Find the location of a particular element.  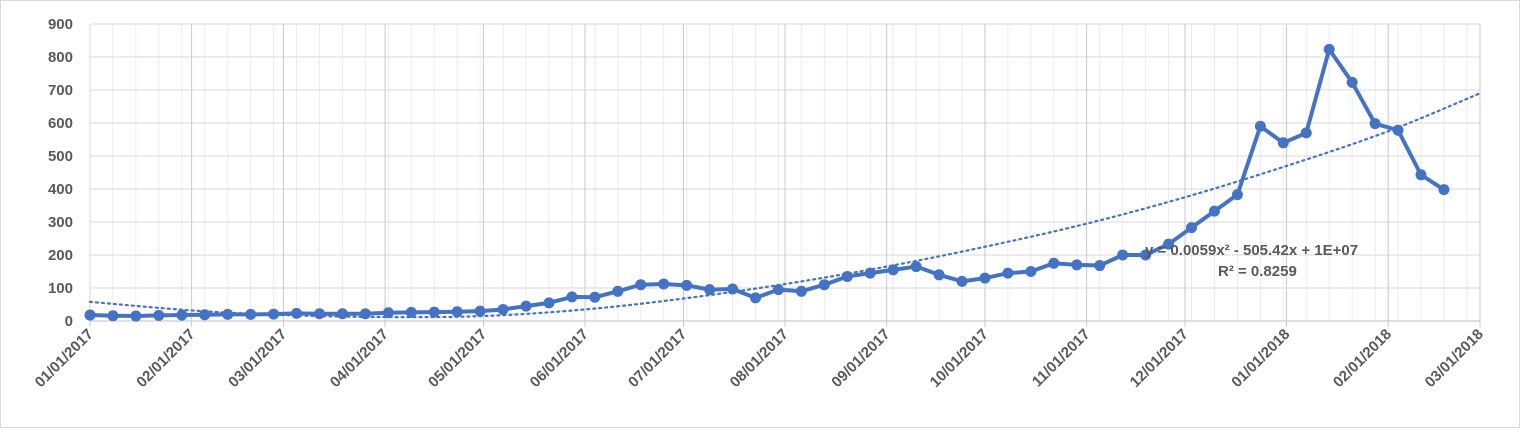

x-tick-label: 06/01/2017 is located at coordinates (559, 358).